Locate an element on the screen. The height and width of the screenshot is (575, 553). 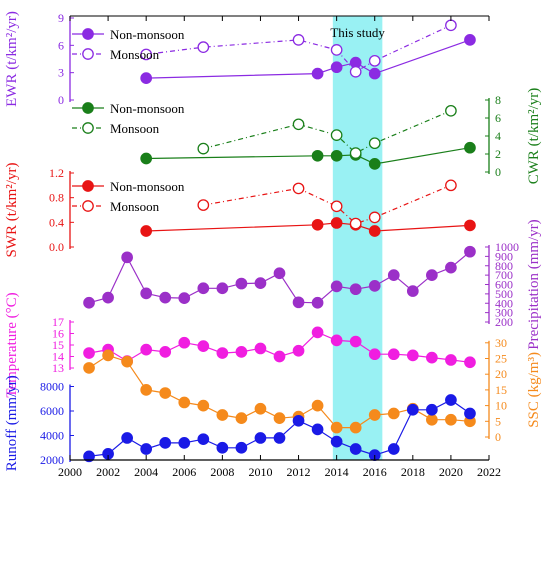
tick-label-precip: 800 is located at coordinates (504, 266).